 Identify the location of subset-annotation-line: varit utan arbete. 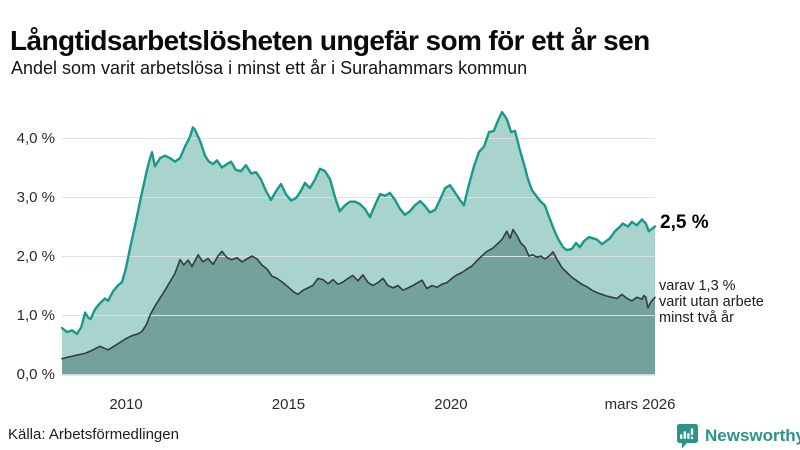
(711, 302).